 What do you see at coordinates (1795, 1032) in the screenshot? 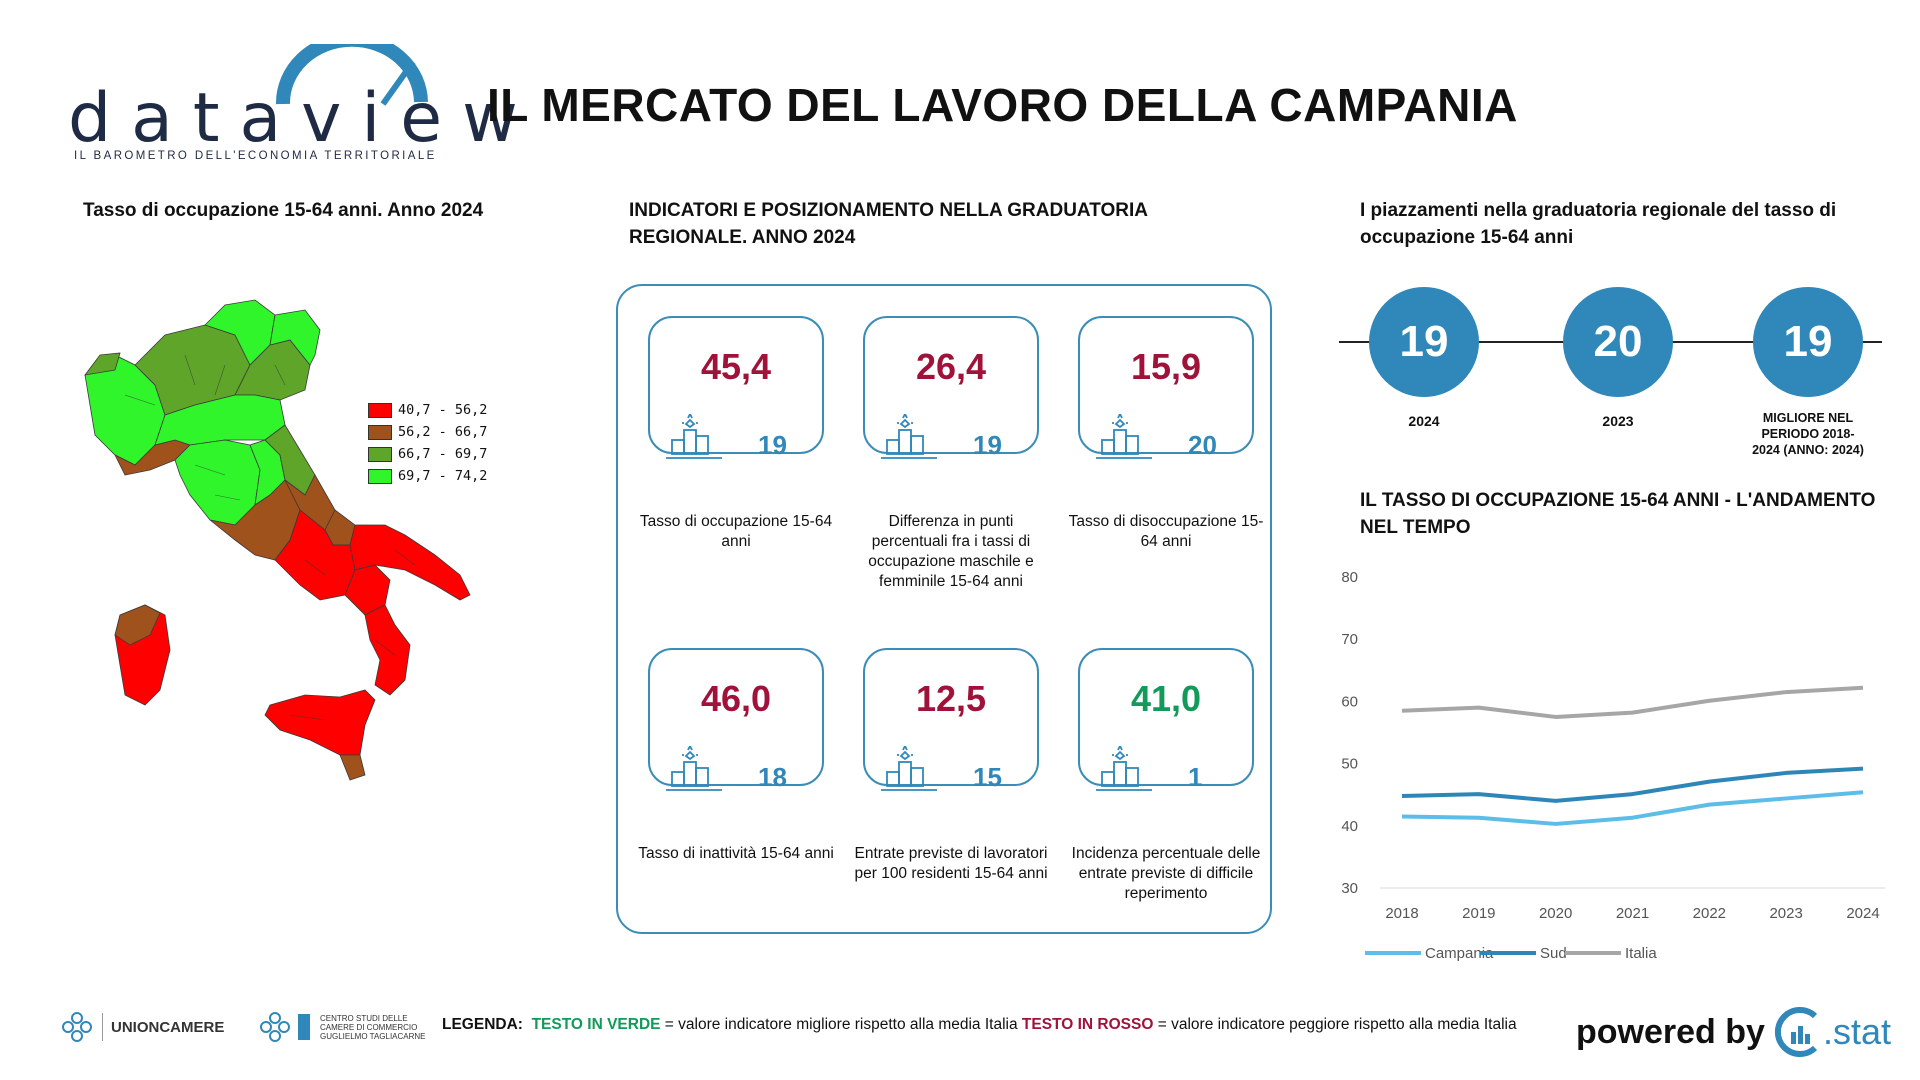
I see `cstat-logo-icon` at bounding box center [1795, 1032].